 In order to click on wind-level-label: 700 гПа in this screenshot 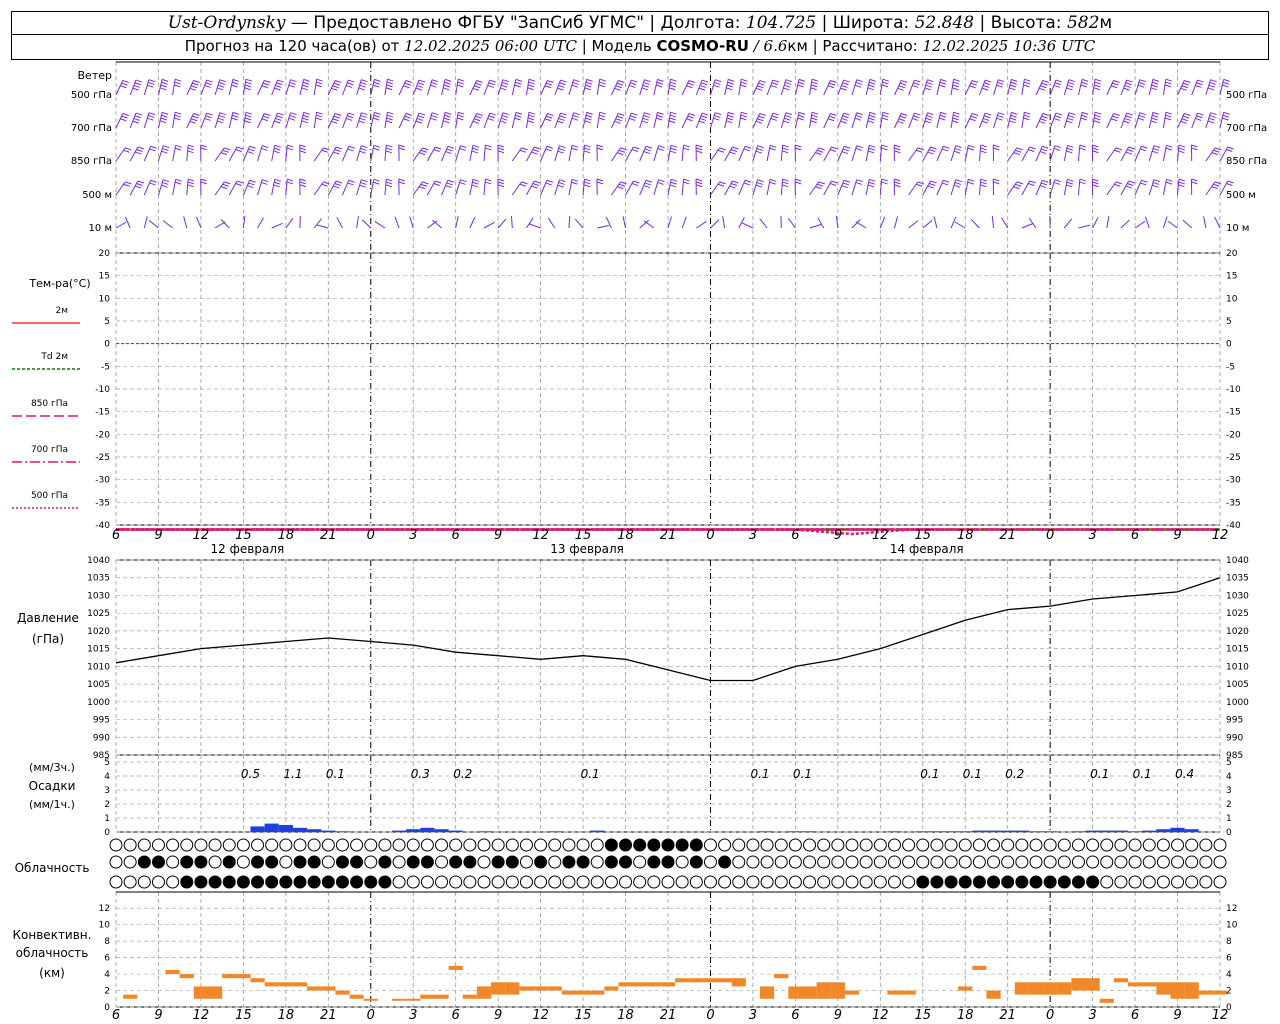, I will do `click(91, 128)`.